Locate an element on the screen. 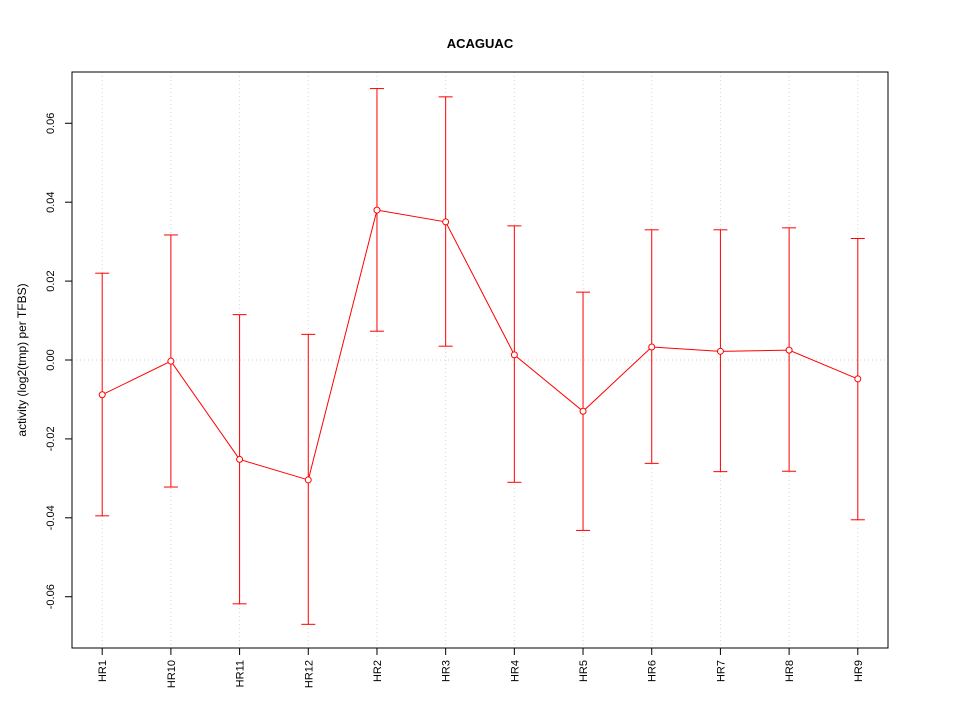  chart-title: ACAGUAC is located at coordinates (480, 43).